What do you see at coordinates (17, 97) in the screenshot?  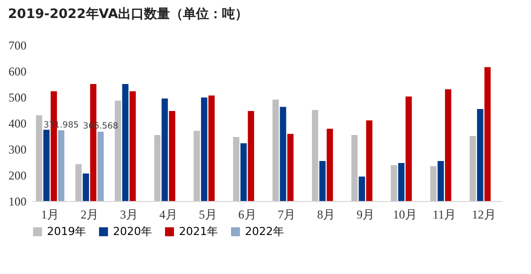 I see `y-tick-label: 500` at bounding box center [17, 97].